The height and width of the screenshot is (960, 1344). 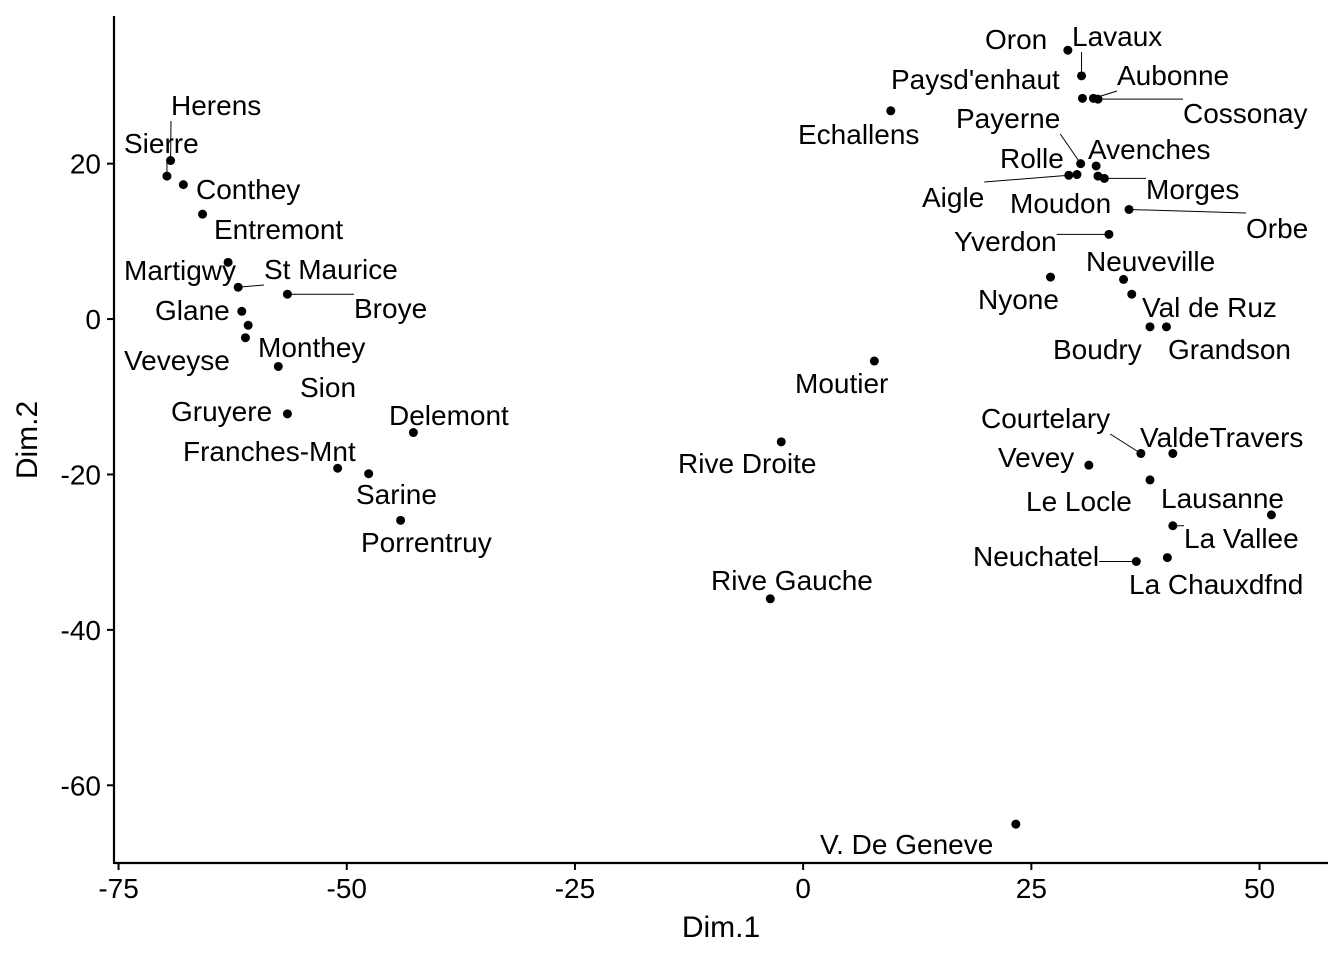 I want to click on point-label: Vevey, so click(x=1036, y=457).